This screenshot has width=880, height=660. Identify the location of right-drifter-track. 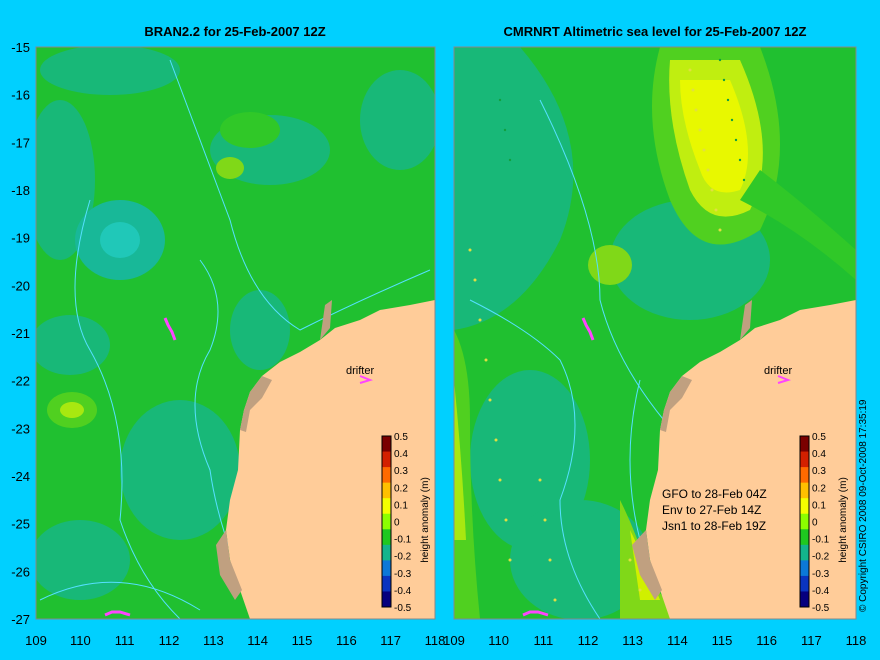
(588, 329).